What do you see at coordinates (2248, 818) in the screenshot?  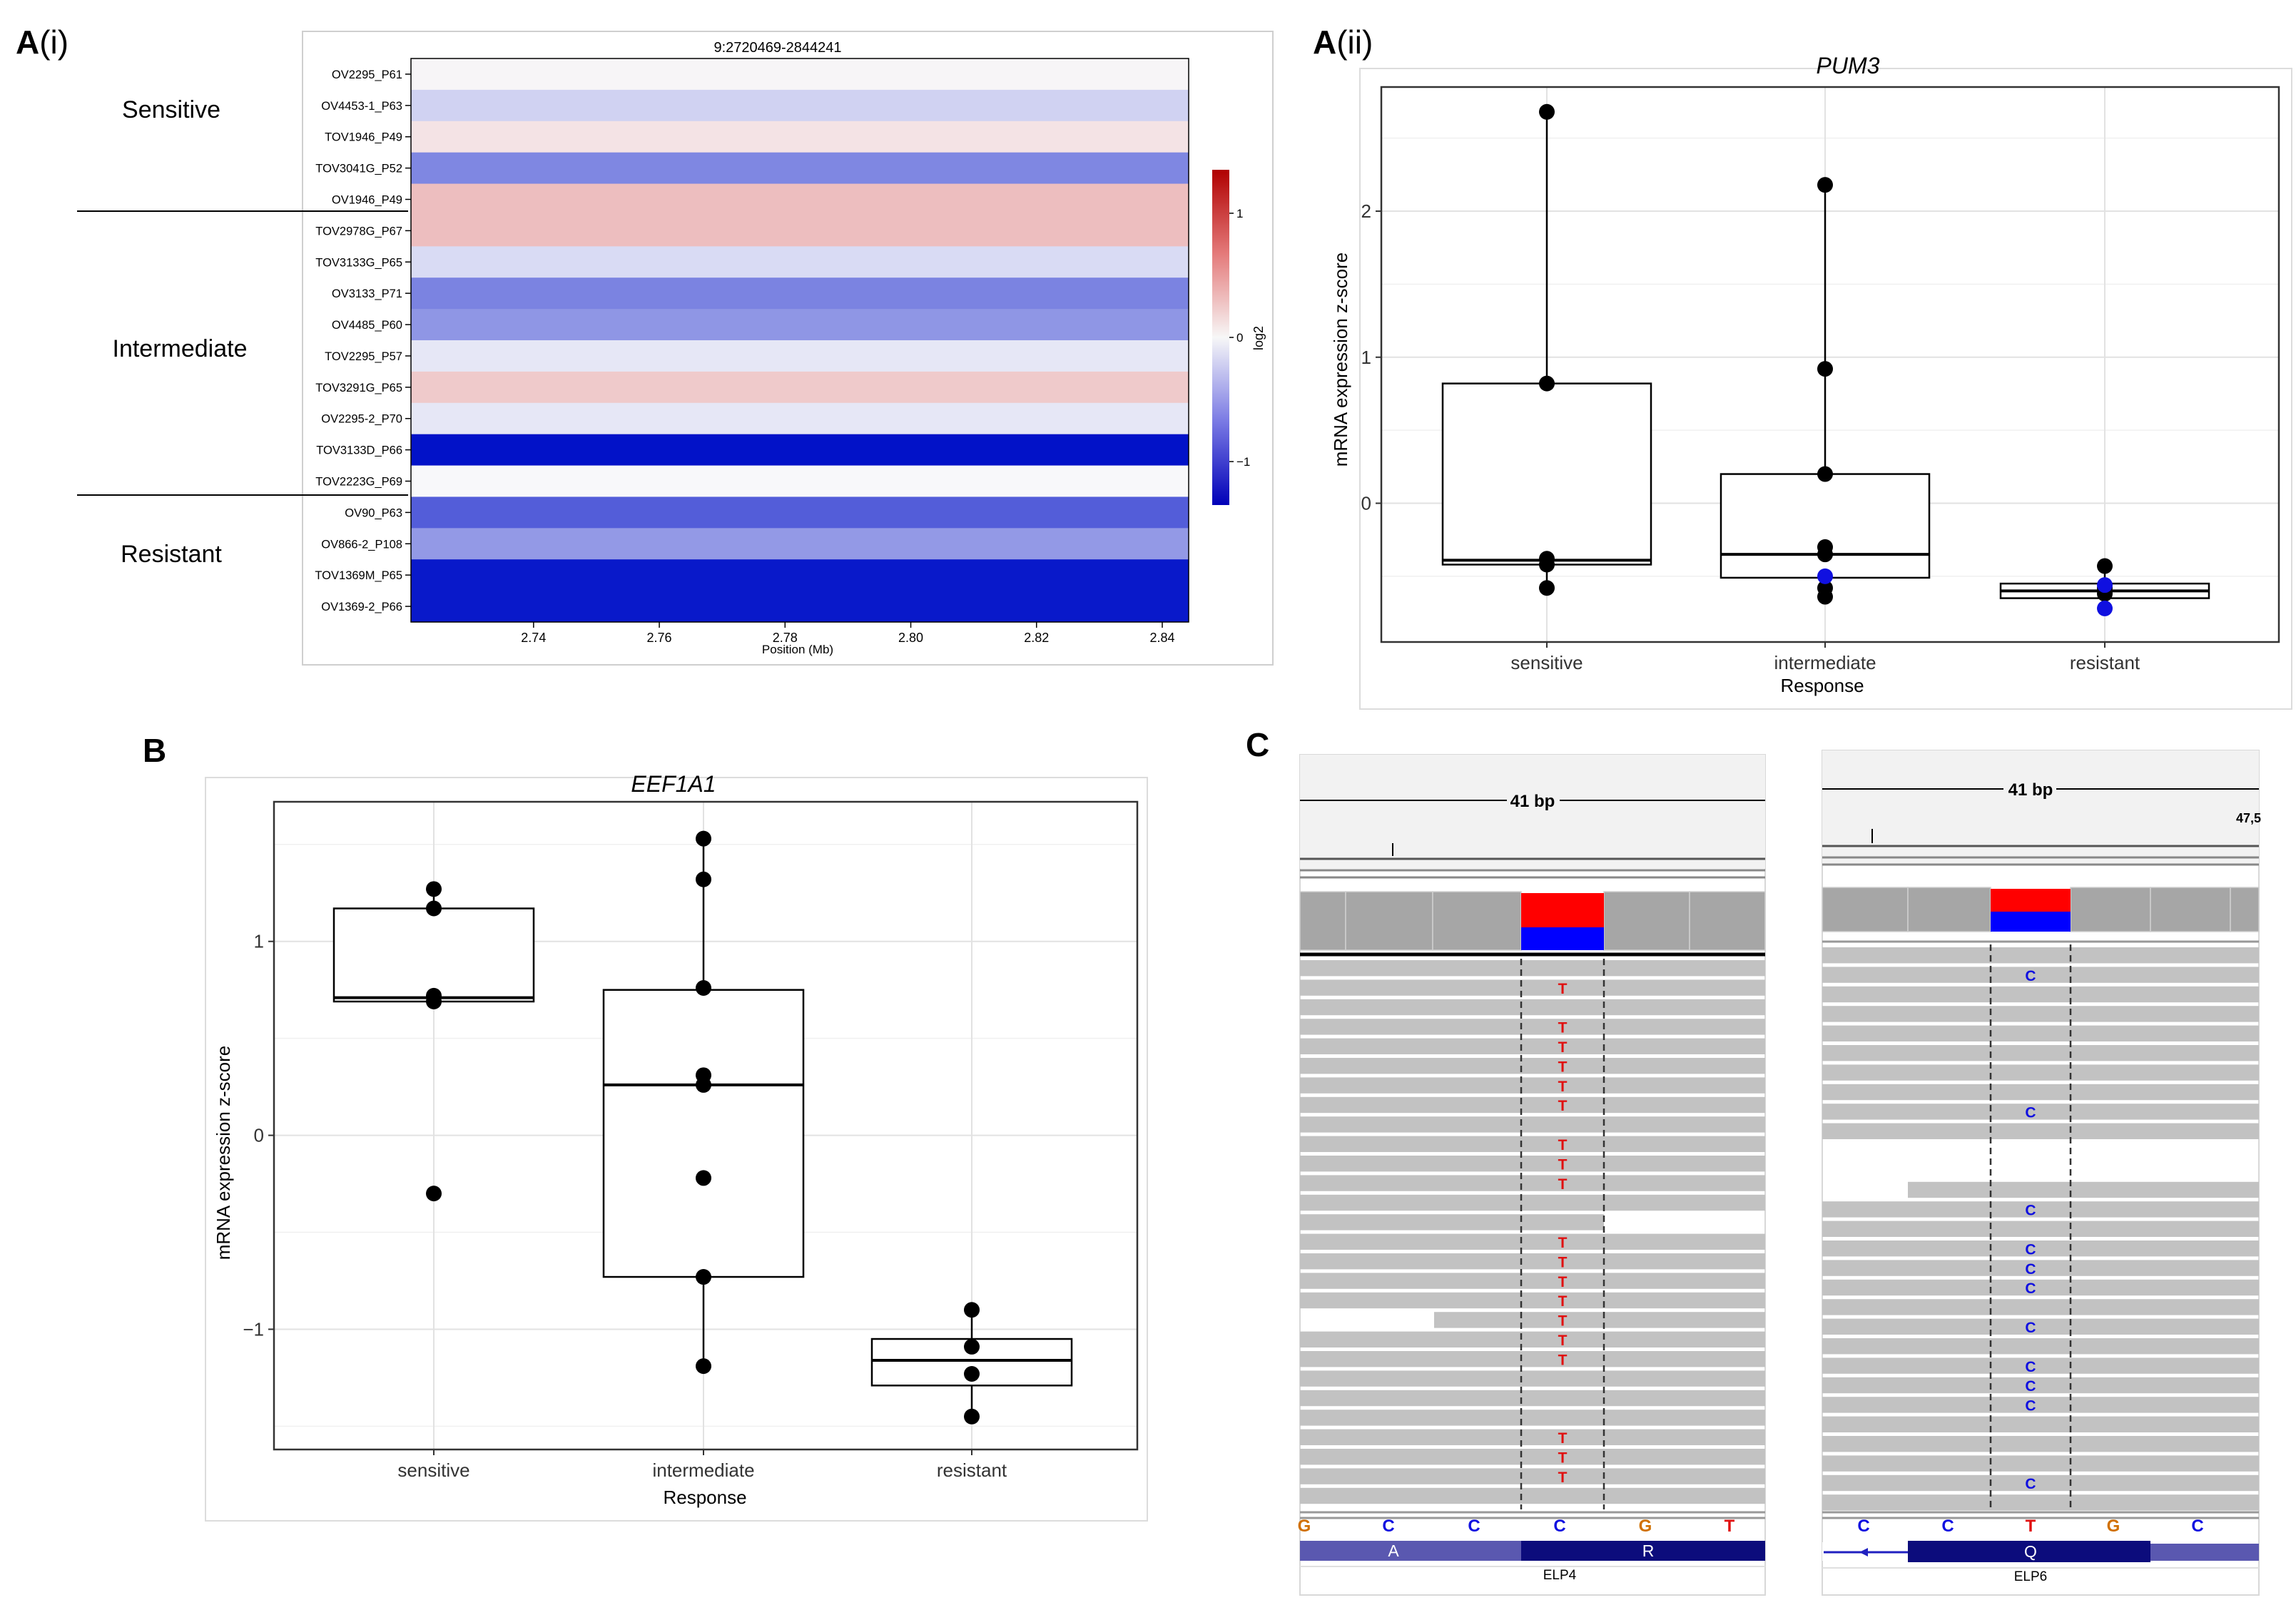 I see `igv-right-coordinate: 47,5` at bounding box center [2248, 818].